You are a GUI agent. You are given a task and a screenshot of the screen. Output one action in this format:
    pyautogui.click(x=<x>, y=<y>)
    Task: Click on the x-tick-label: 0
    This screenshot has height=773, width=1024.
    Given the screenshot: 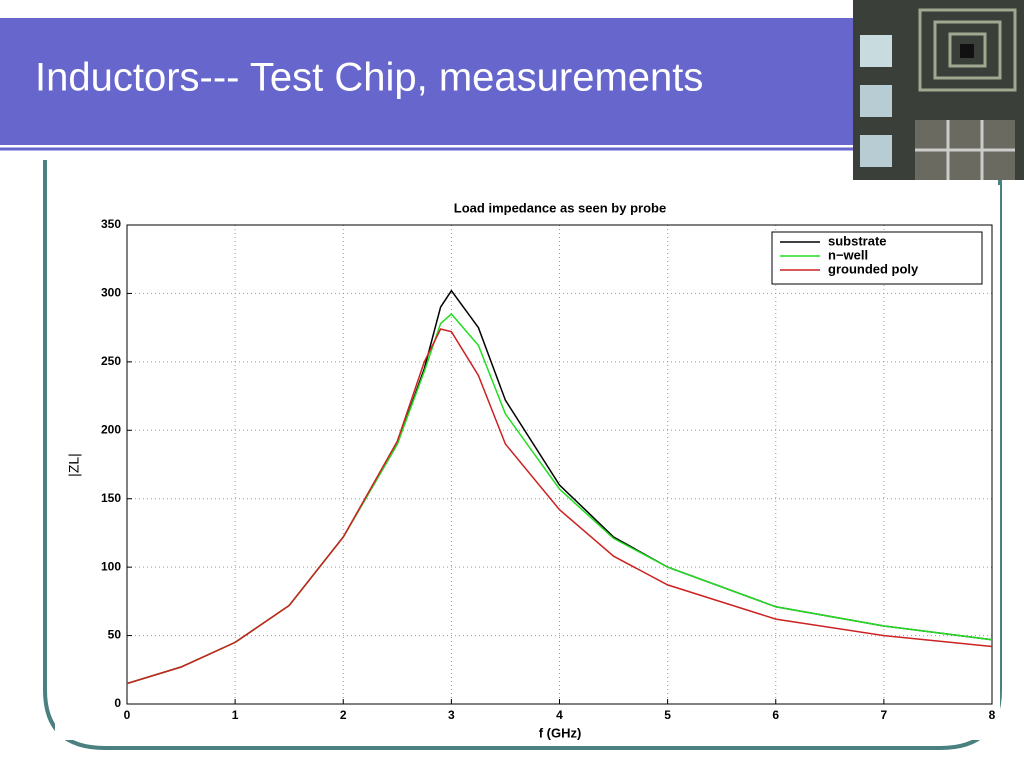 What is the action you would take?
    pyautogui.click(x=127, y=715)
    